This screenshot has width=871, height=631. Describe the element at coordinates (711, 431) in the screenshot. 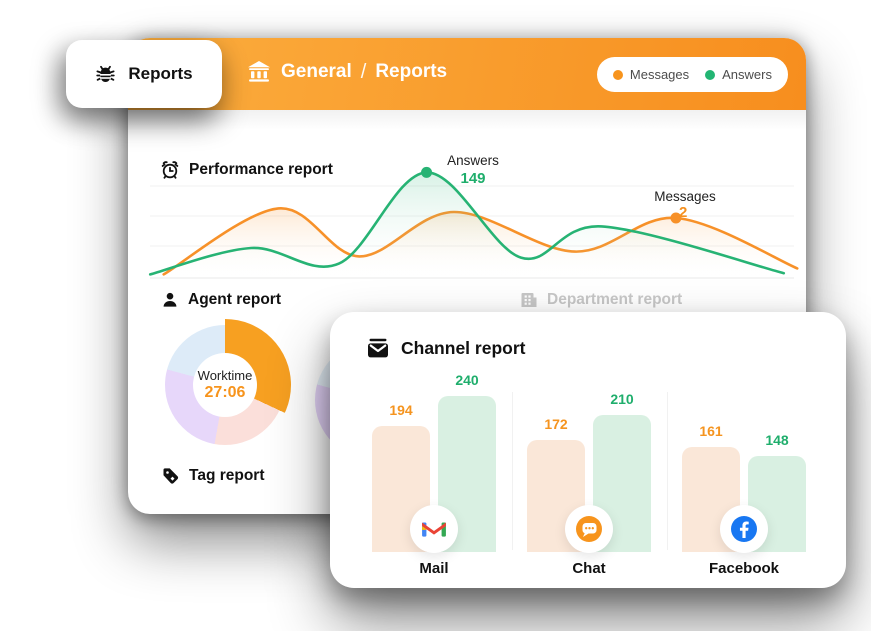

I see `facebook-messages-value: 161` at that location.